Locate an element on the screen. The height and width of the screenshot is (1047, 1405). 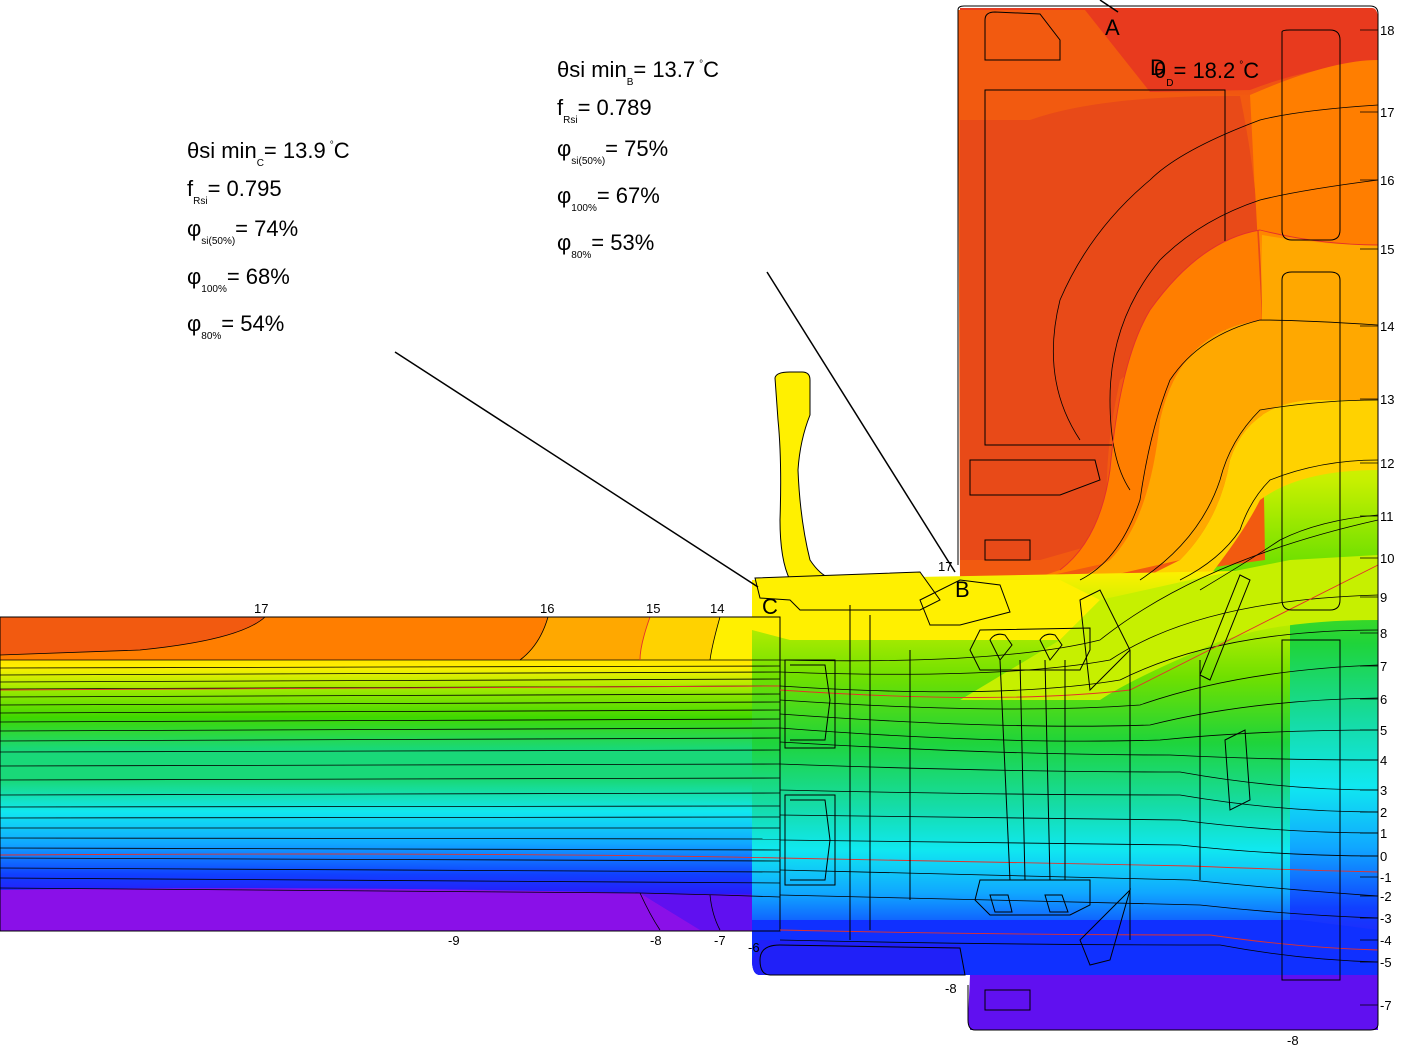
top-gasket is located at coordinates (1022, 36).